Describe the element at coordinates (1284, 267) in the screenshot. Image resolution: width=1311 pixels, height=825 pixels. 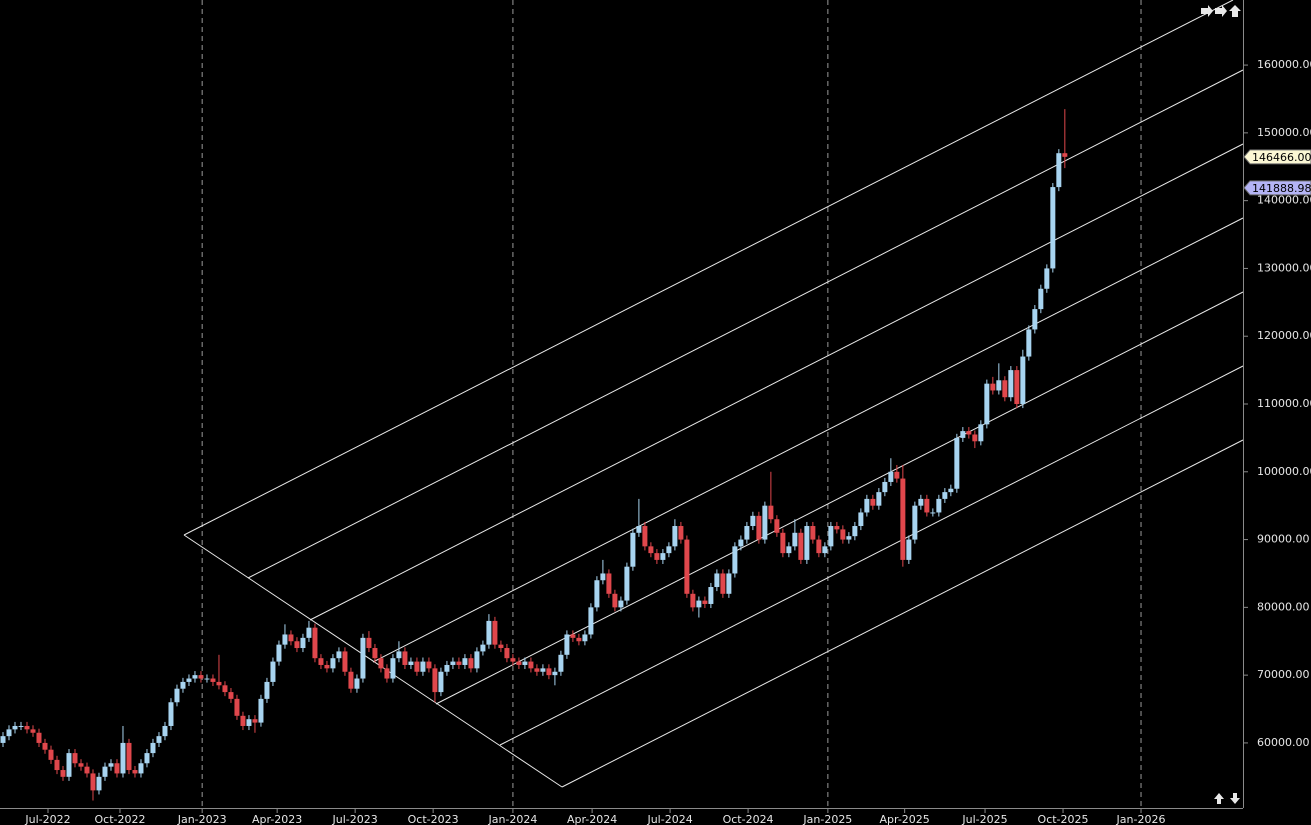
I see `y-tick-label: 130000.00` at that location.